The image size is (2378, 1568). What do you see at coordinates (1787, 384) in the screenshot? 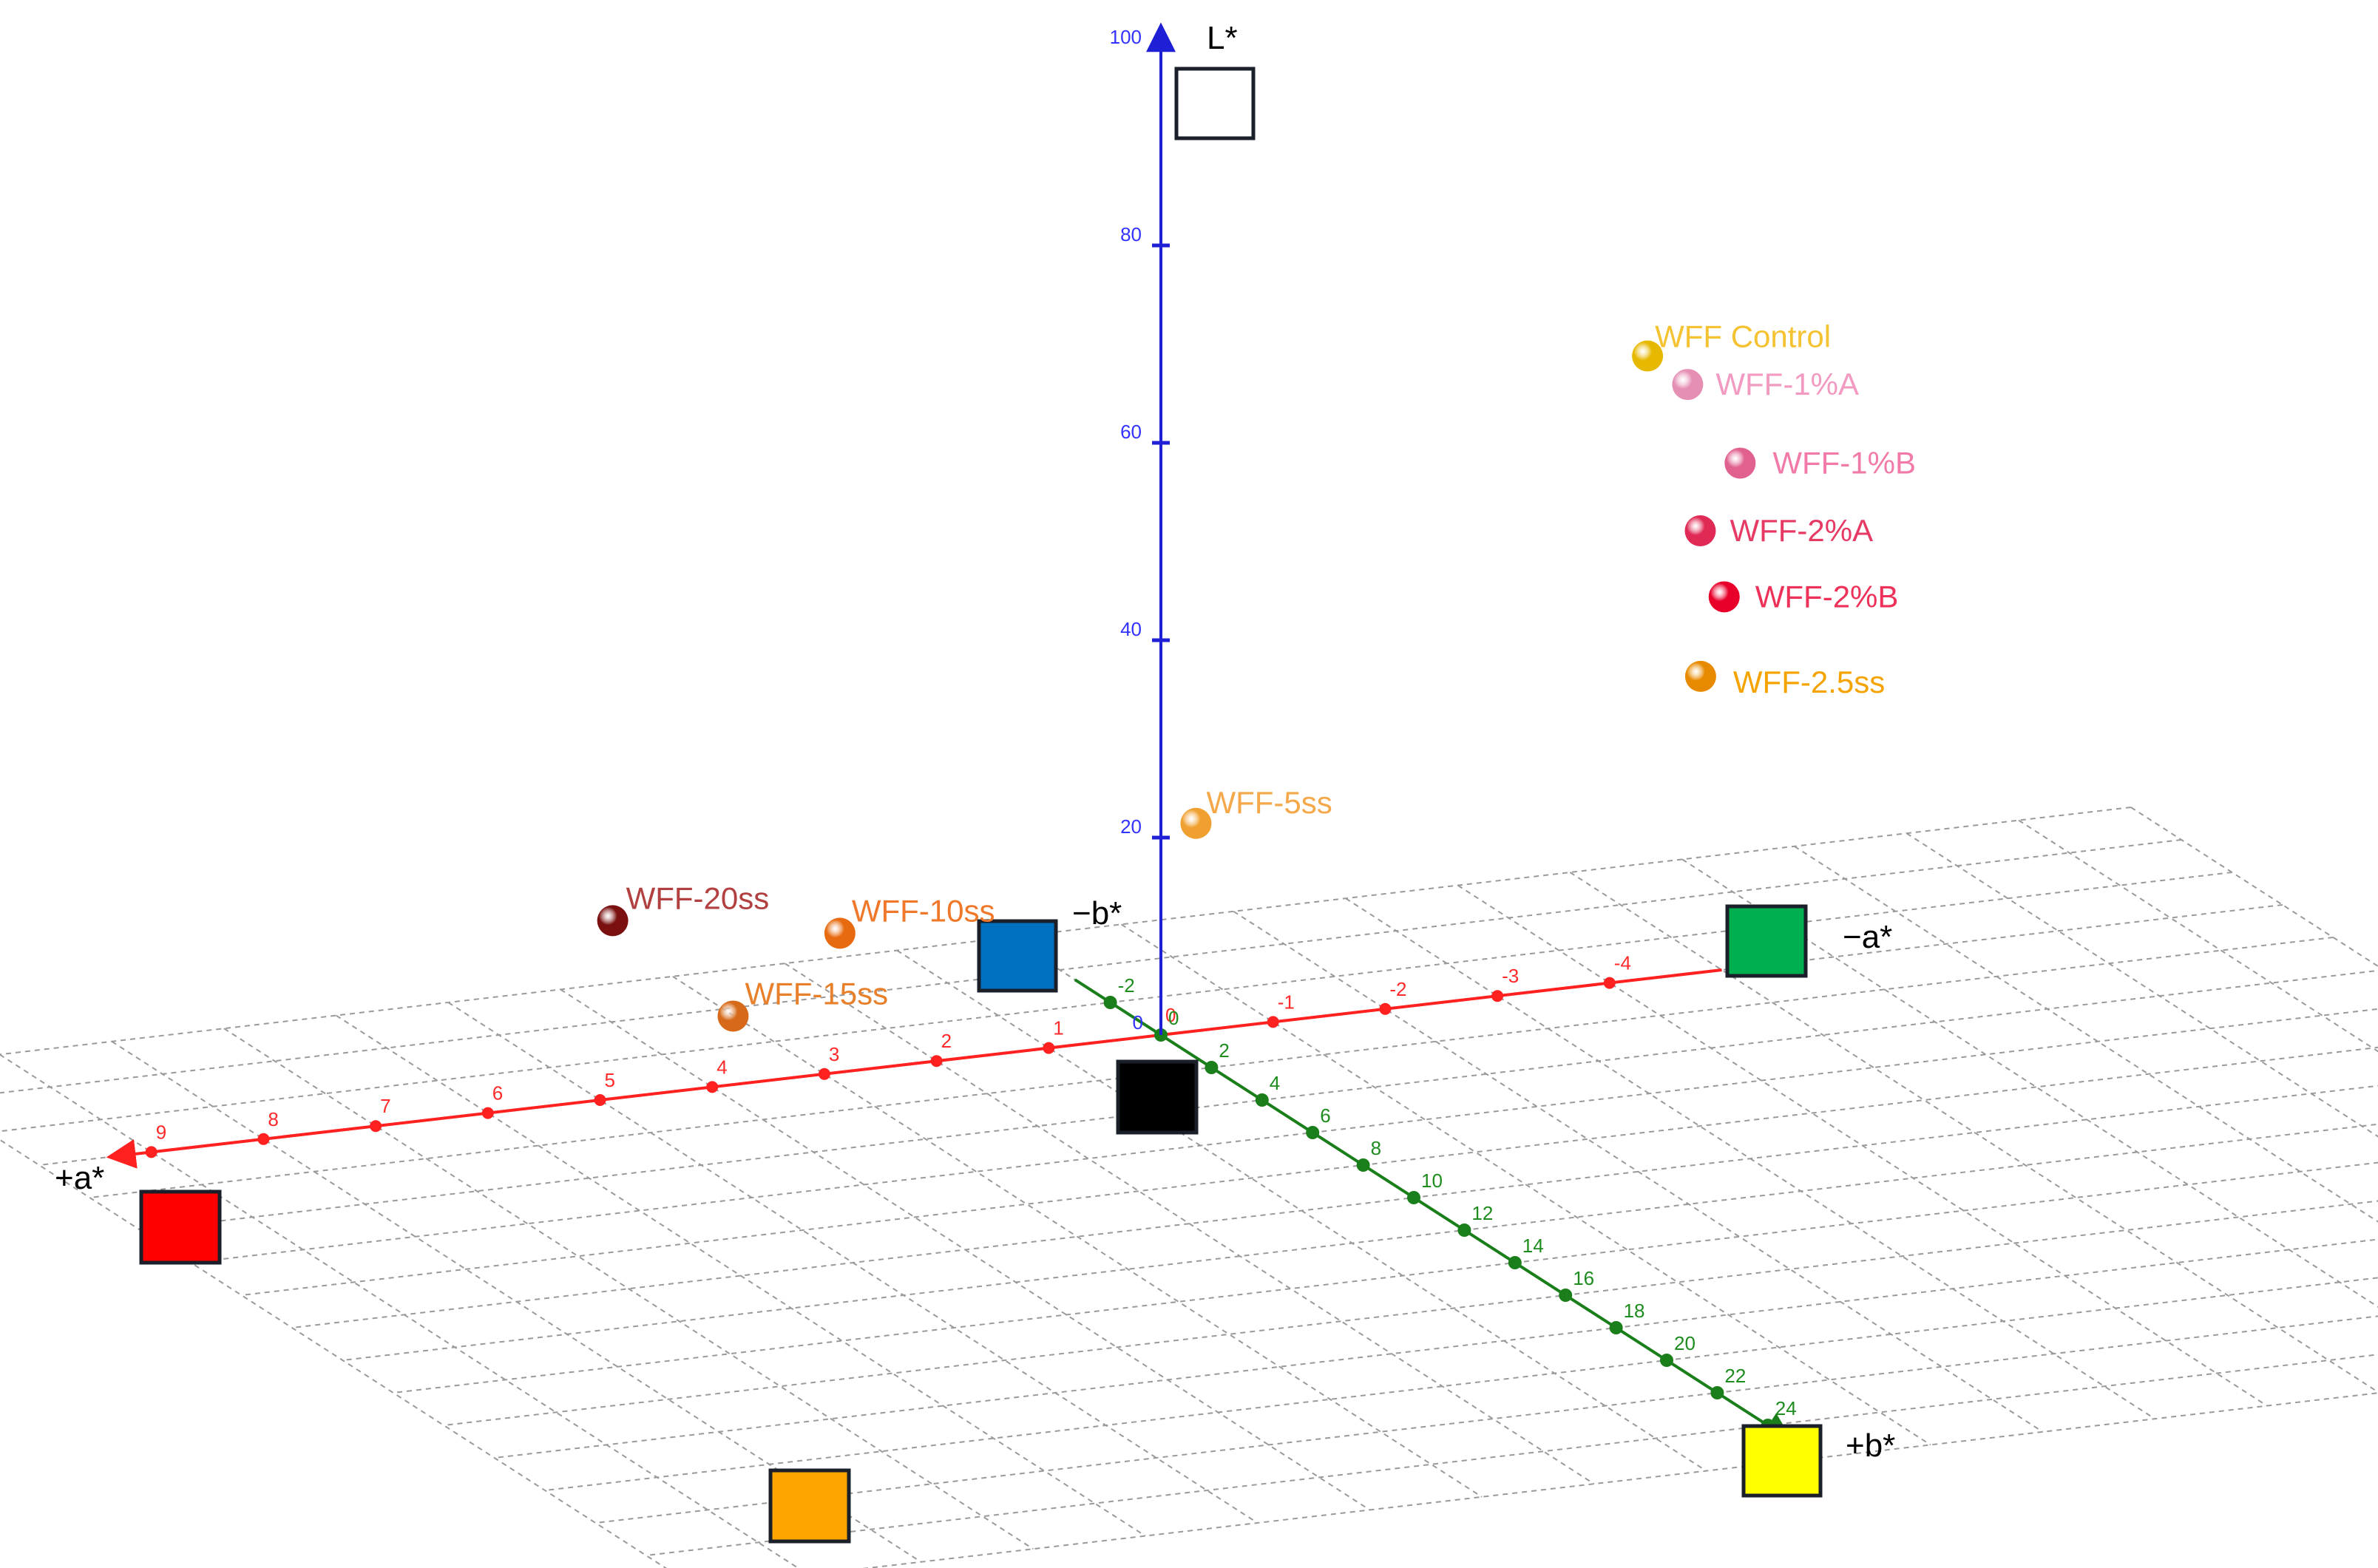
I see `data-point-label: WFF-1%A` at bounding box center [1787, 384].